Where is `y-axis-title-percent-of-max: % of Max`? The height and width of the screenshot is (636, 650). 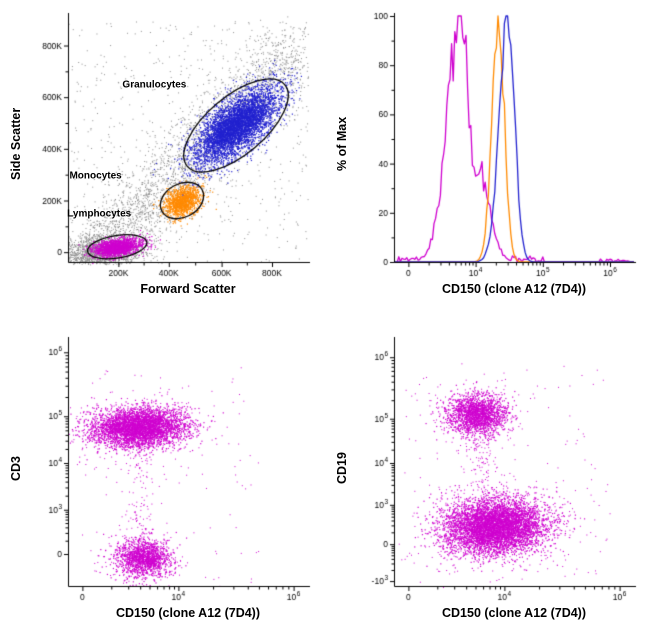
y-axis-title-percent-of-max: % of Max is located at coordinates (342, 144).